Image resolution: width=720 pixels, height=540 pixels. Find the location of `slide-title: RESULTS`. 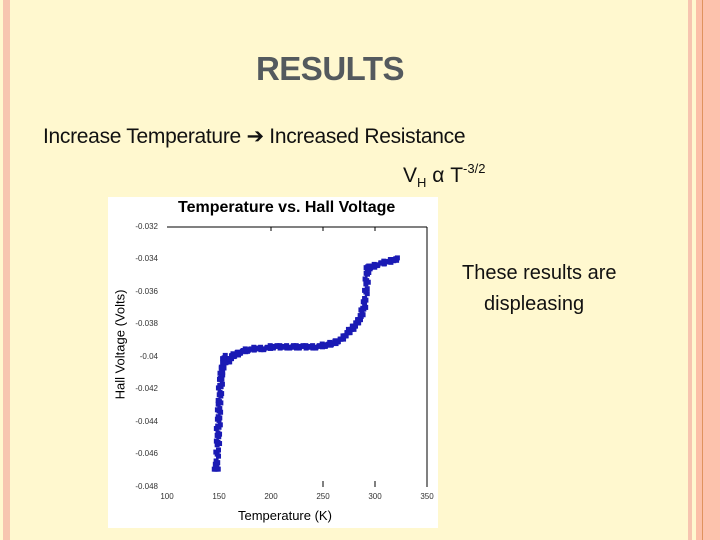

slide-title: RESULTS is located at coordinates (330, 68).